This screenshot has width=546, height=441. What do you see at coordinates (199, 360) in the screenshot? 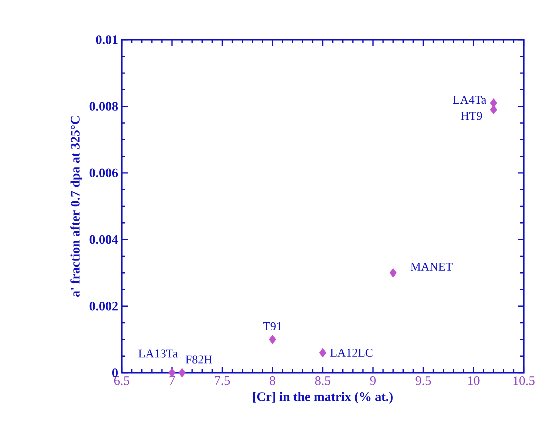
I see `annotation: F82H` at bounding box center [199, 360].